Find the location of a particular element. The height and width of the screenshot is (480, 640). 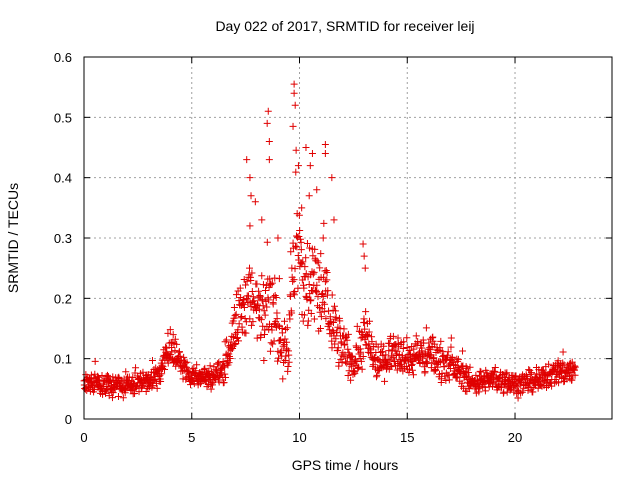

x-tick-label: 10 is located at coordinates (299, 437).